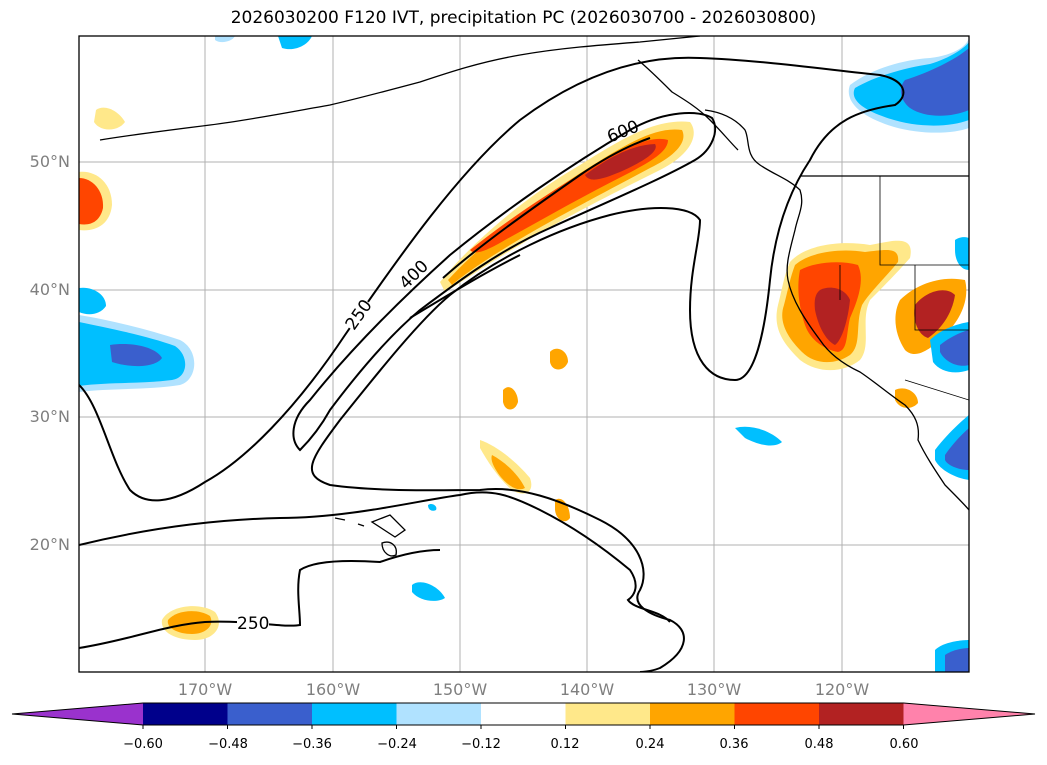 The height and width of the screenshot is (765, 1047). I want to click on colorbar-tick-10: 0.60, so click(904, 744).